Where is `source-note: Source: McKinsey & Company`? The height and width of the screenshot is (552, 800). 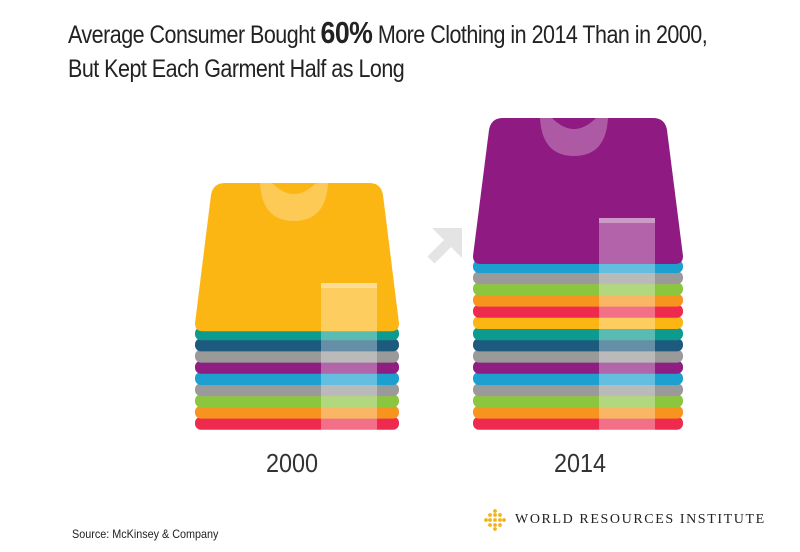
source-note: Source: McKinsey & Company is located at coordinates (145, 534).